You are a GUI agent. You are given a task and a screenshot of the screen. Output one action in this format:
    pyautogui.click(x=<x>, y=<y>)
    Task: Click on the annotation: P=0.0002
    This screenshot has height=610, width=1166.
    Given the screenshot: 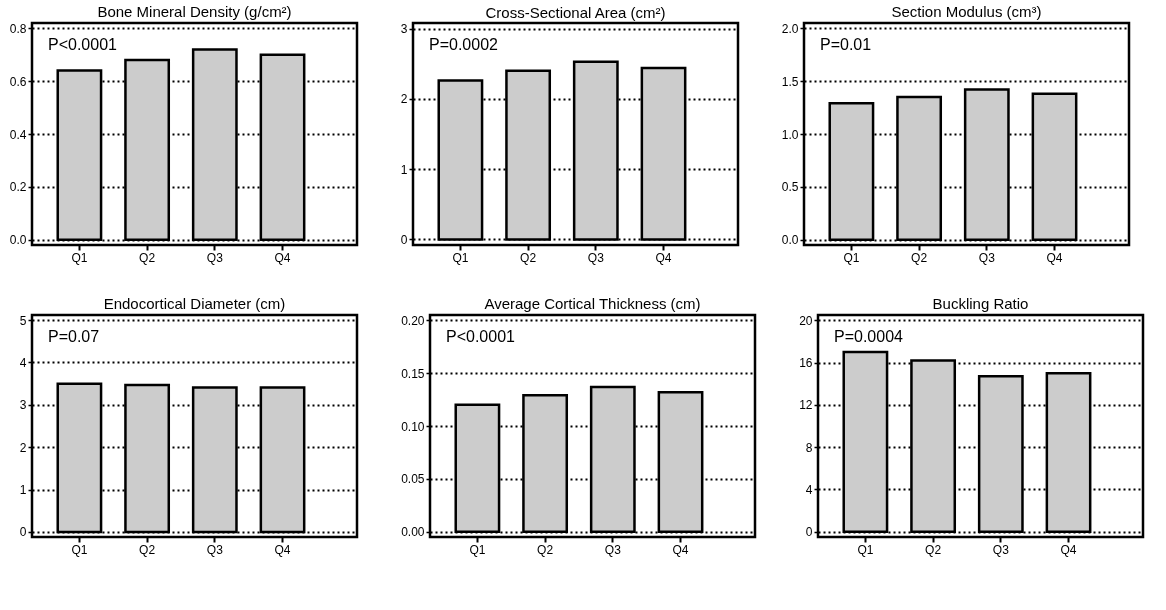 What is the action you would take?
    pyautogui.click(x=464, y=44)
    